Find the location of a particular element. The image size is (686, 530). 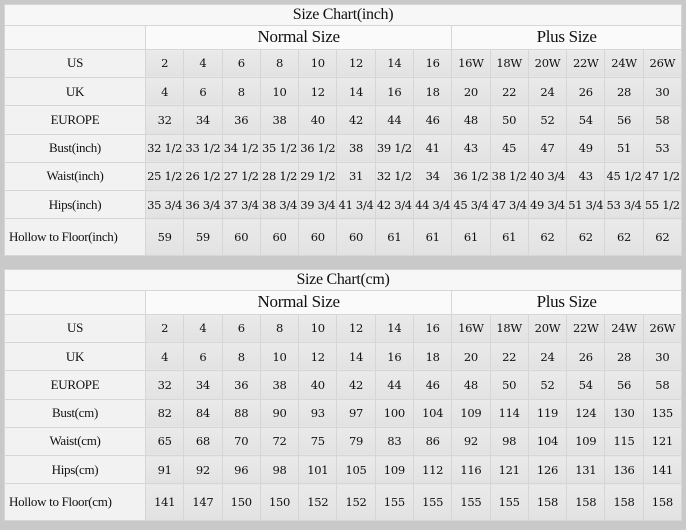

table-cell: 27 1/2 is located at coordinates (241, 176).